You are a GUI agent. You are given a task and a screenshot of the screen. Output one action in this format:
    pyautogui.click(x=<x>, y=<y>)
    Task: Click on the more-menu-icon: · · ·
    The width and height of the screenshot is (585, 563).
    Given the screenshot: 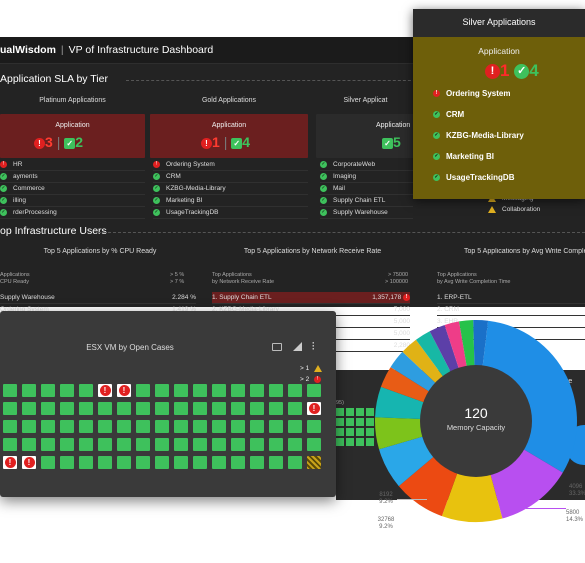 What is the action you would take?
    pyautogui.click(x=313, y=346)
    